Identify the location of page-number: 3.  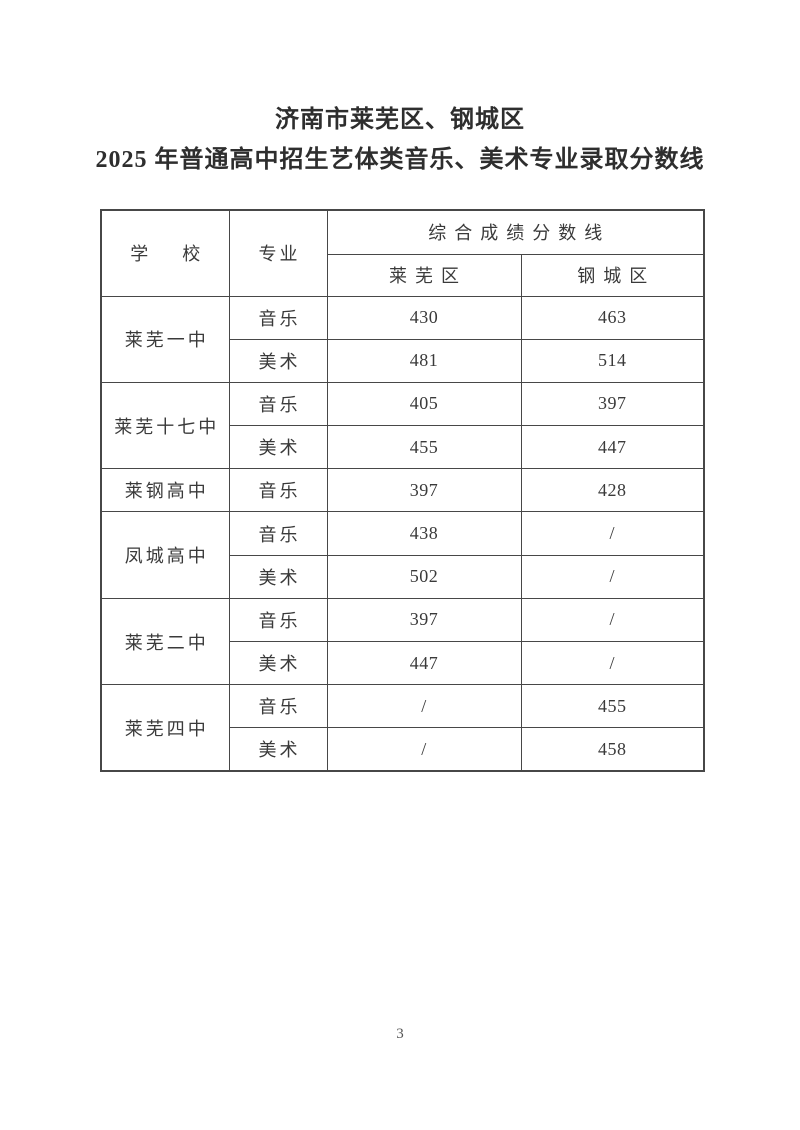
(400, 1034).